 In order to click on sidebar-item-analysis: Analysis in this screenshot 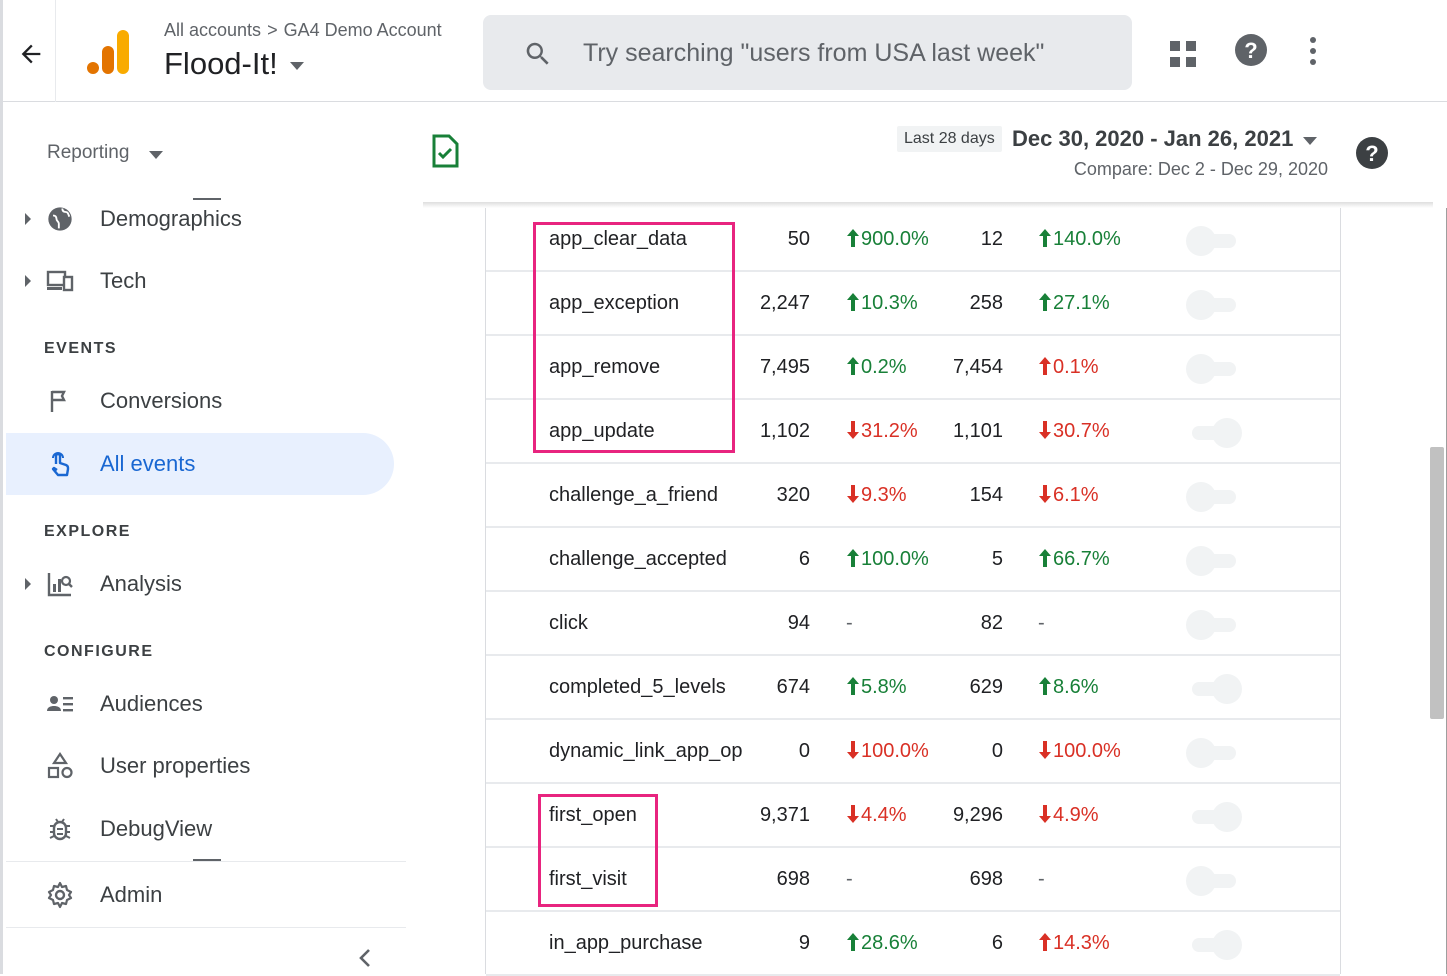, I will do `click(200, 584)`.